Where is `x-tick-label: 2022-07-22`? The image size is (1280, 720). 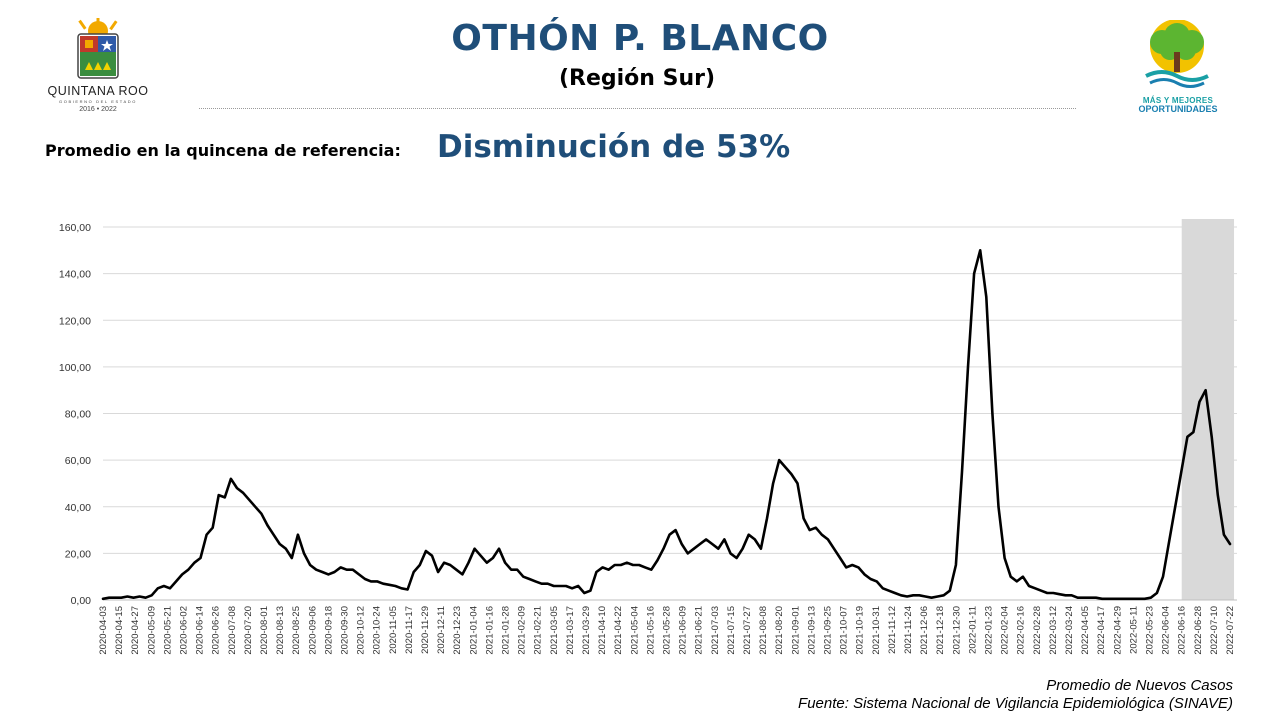 x-tick-label: 2022-07-22 is located at coordinates (1230, 630).